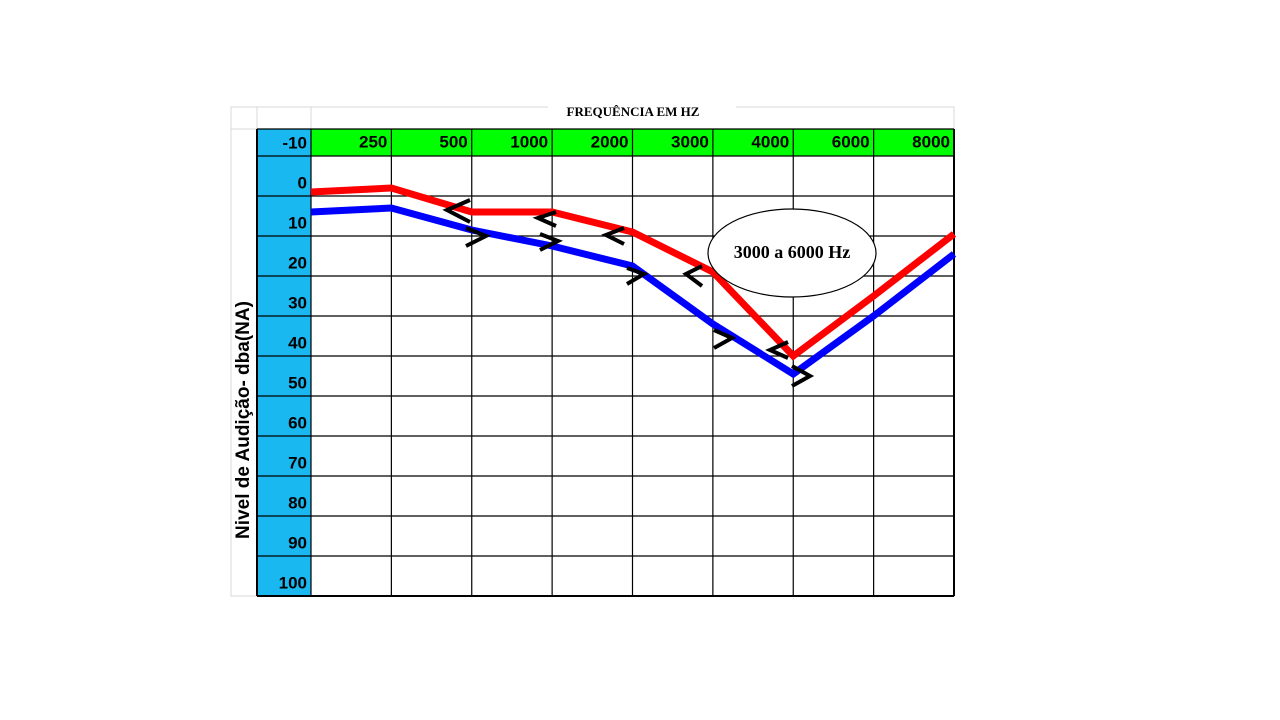  Describe the element at coordinates (453, 141) in the screenshot. I see `x-tick-label: 500` at that location.